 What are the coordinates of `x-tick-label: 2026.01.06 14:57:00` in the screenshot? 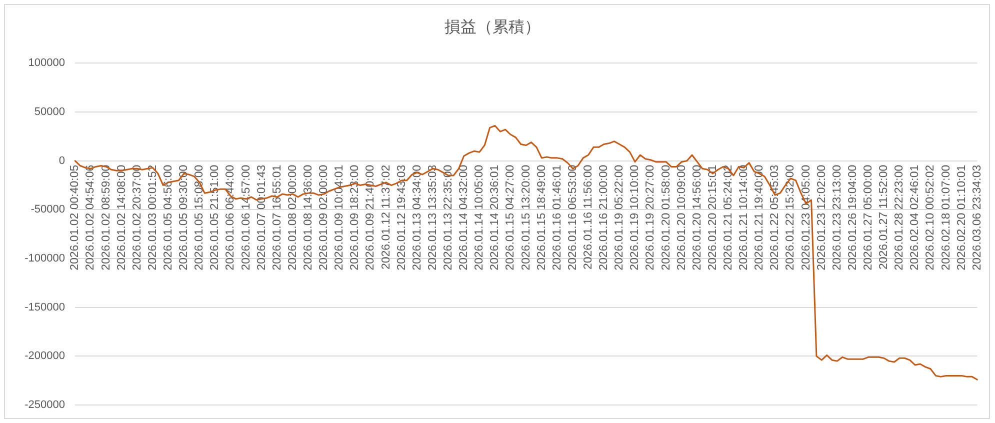 It's located at (246, 217).